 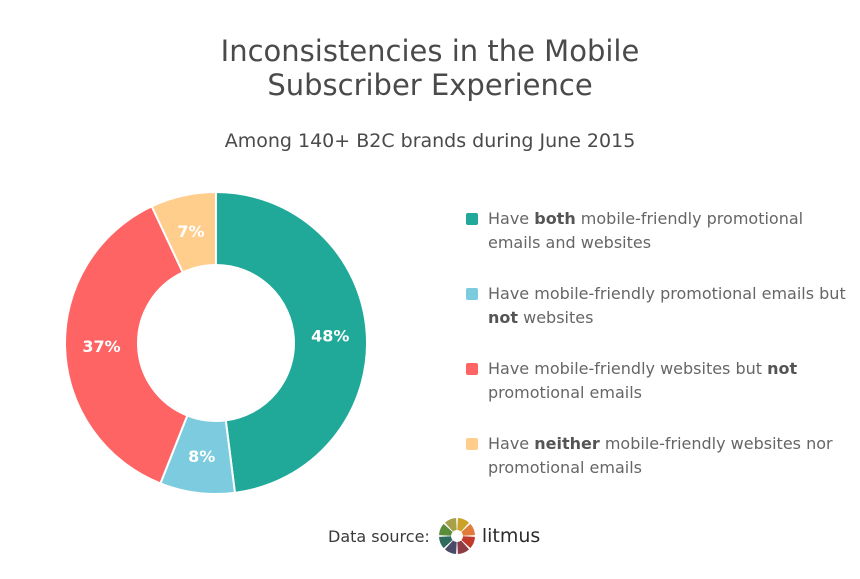 I want to click on legend-text-bold: neither, so click(x=567, y=443).